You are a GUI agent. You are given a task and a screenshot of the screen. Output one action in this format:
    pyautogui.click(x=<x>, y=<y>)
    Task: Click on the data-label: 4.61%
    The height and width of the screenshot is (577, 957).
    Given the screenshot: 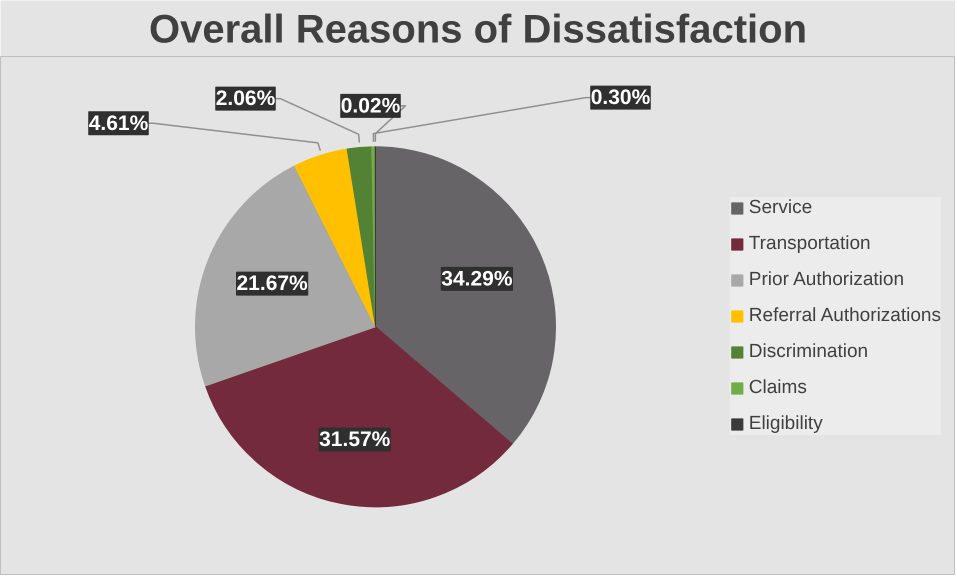 What is the action you would take?
    pyautogui.click(x=118, y=123)
    